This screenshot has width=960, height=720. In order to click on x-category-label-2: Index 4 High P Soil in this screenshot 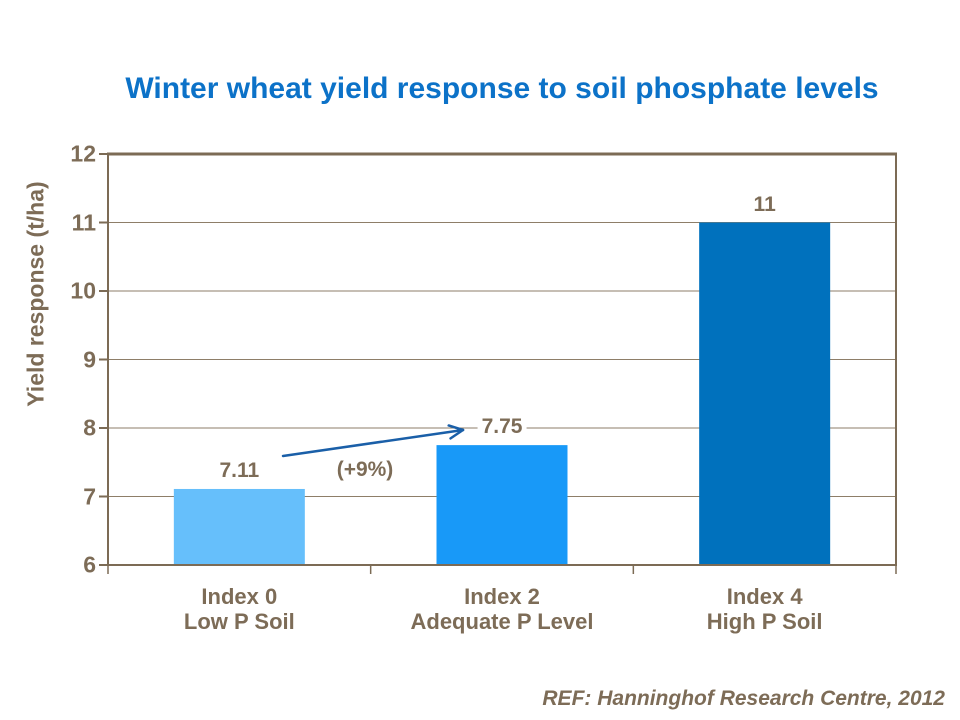, I will do `click(765, 609)`.